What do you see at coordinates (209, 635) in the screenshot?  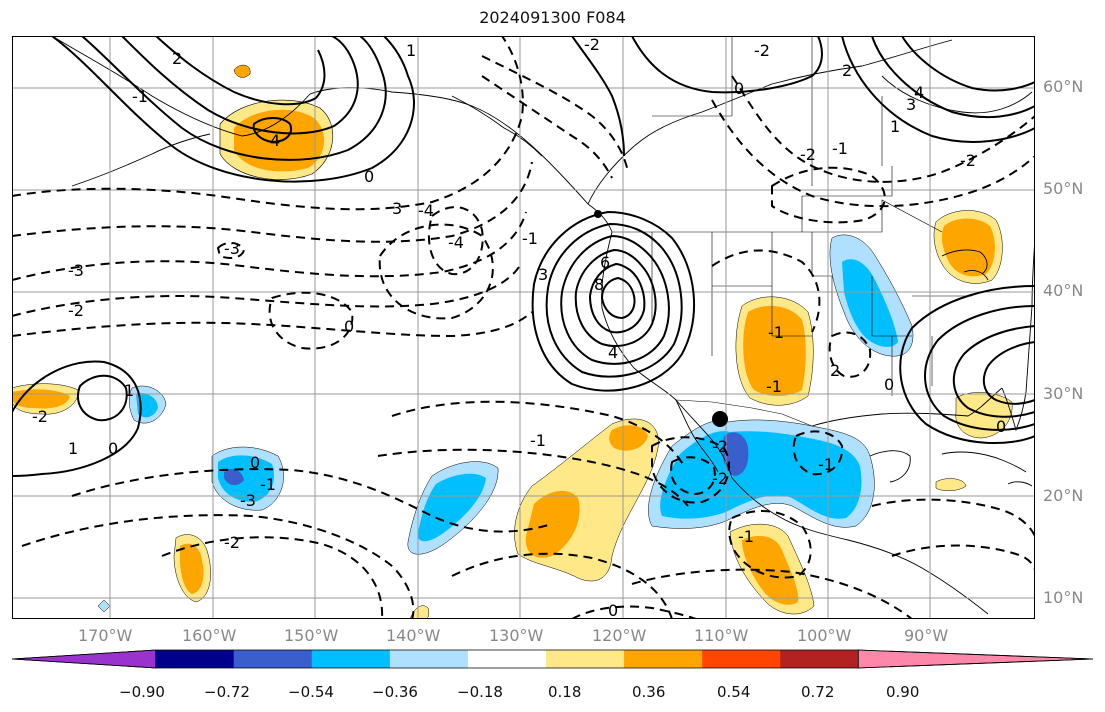 I see `lon-label: 160°W` at bounding box center [209, 635].